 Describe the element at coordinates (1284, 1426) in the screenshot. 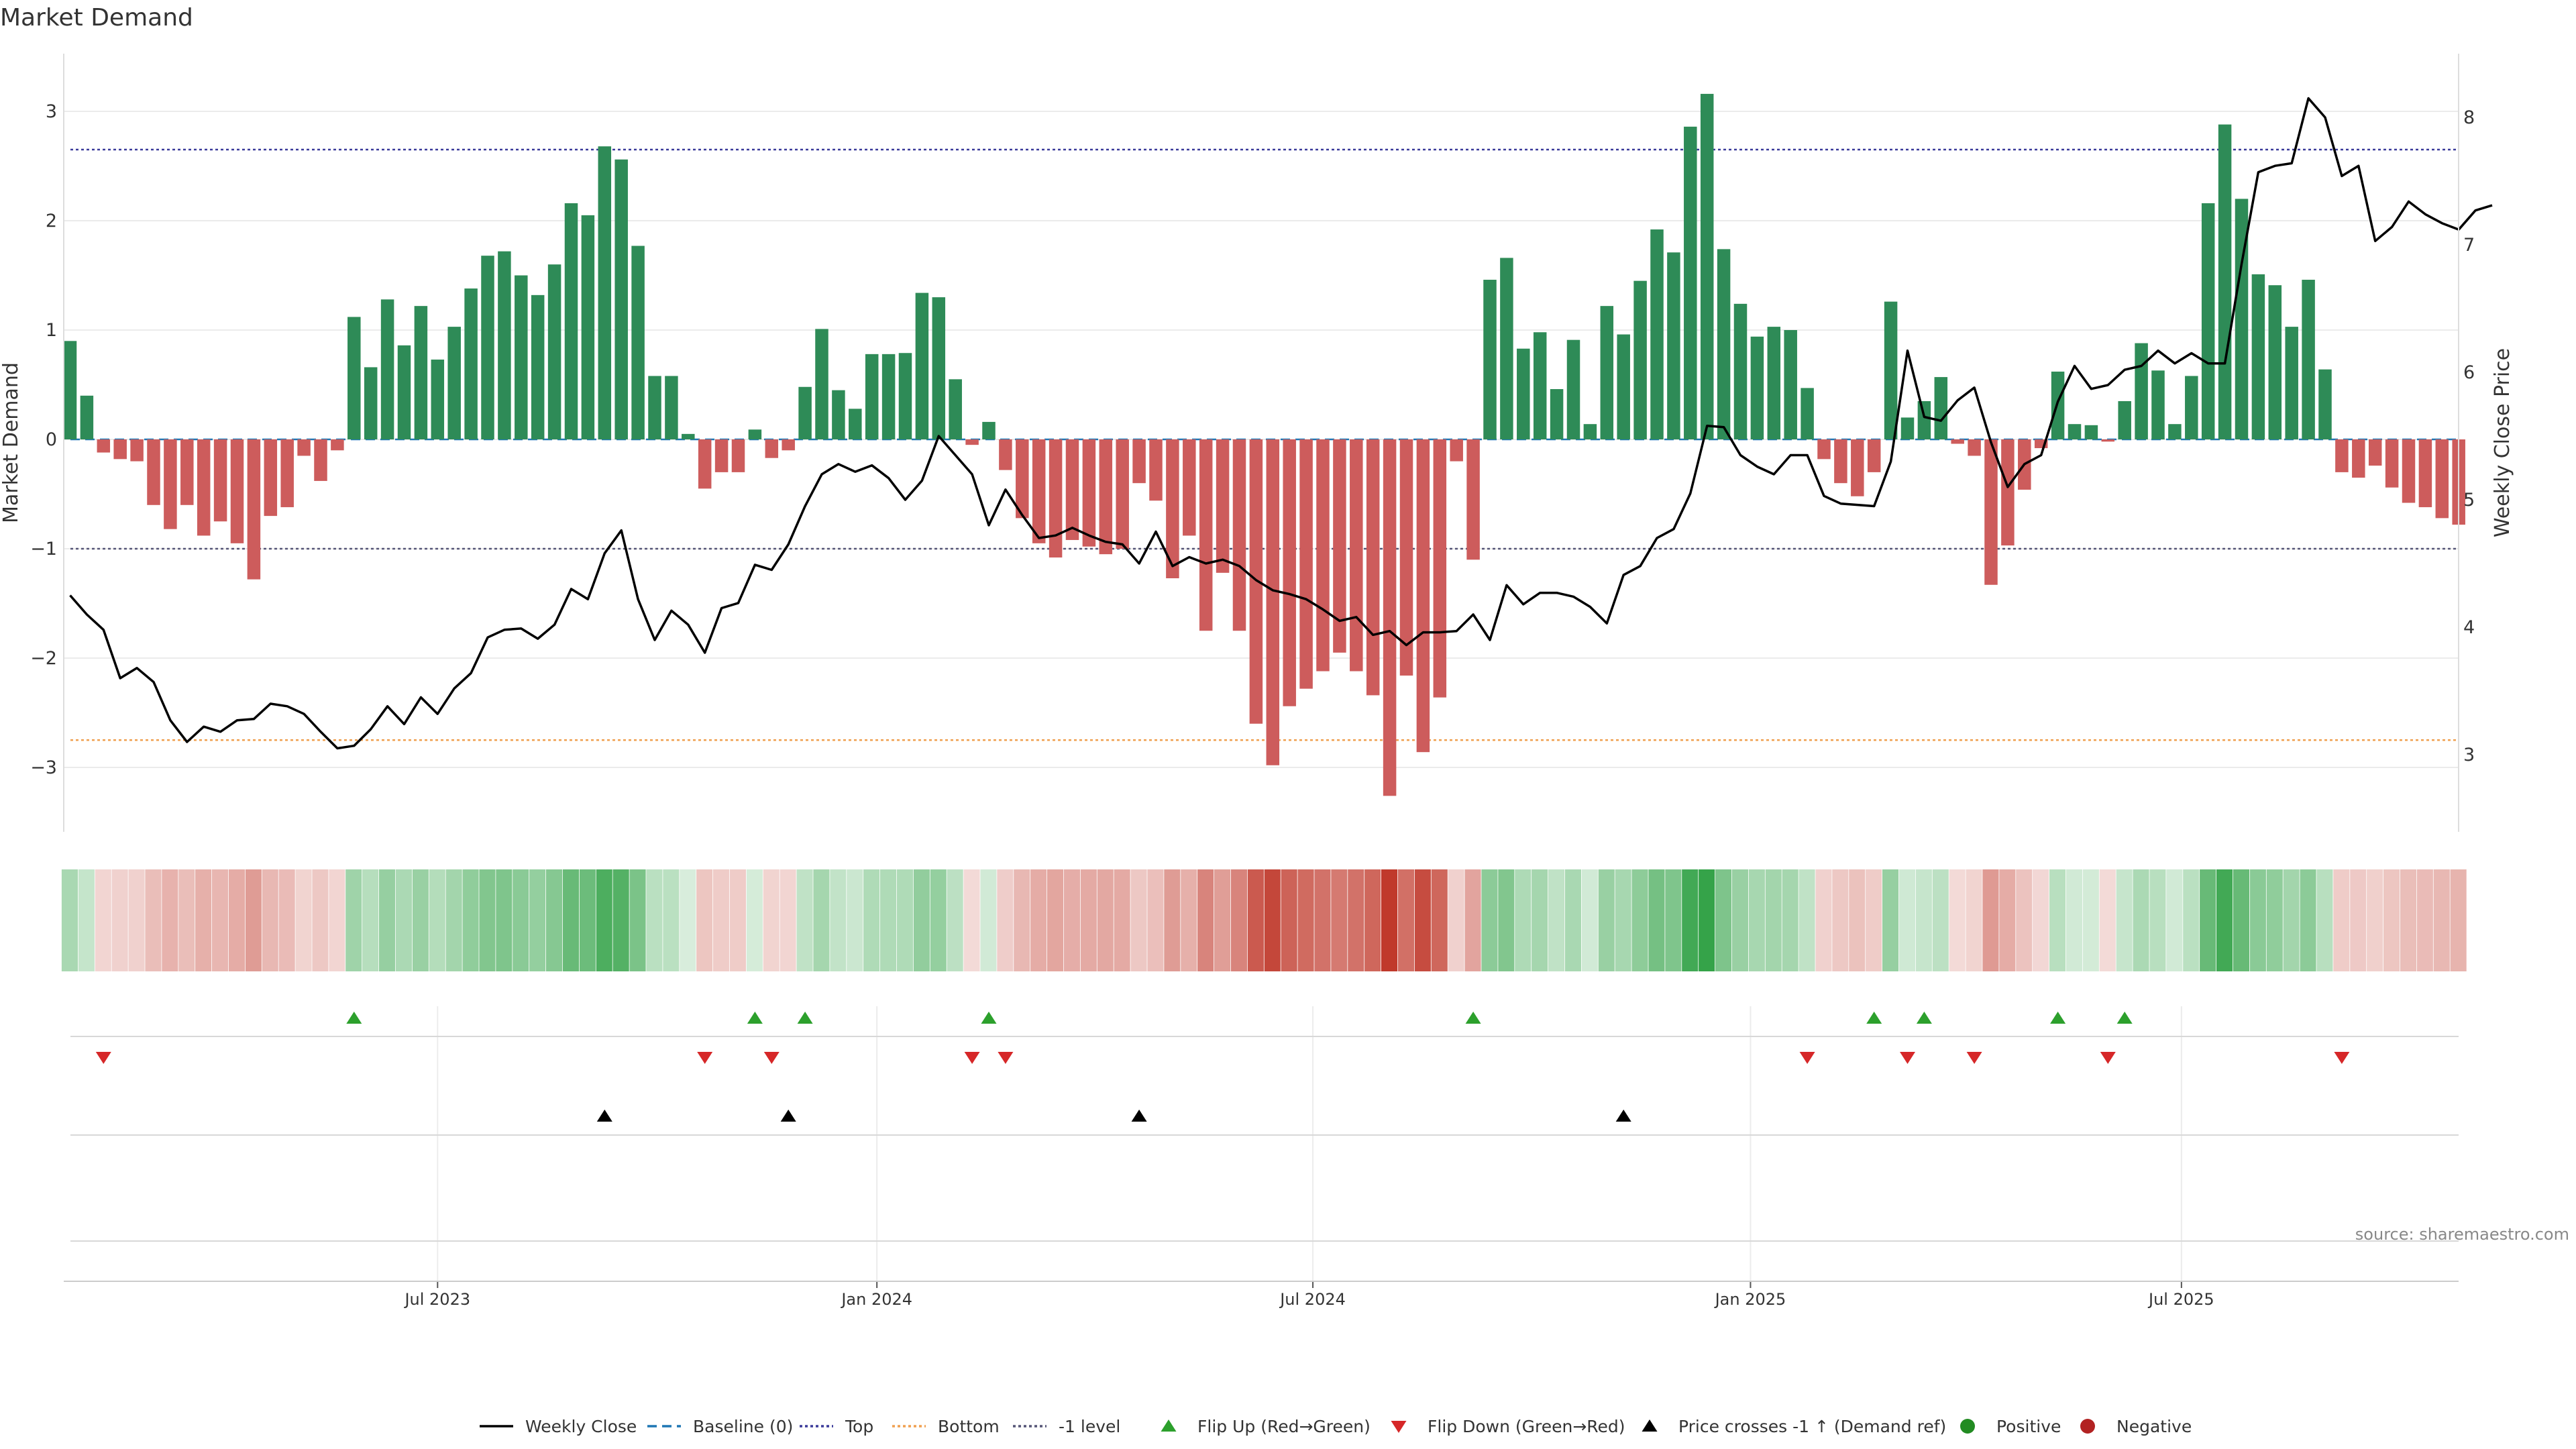

I see `legend-label: Flip Up (Red→Green)` at that location.